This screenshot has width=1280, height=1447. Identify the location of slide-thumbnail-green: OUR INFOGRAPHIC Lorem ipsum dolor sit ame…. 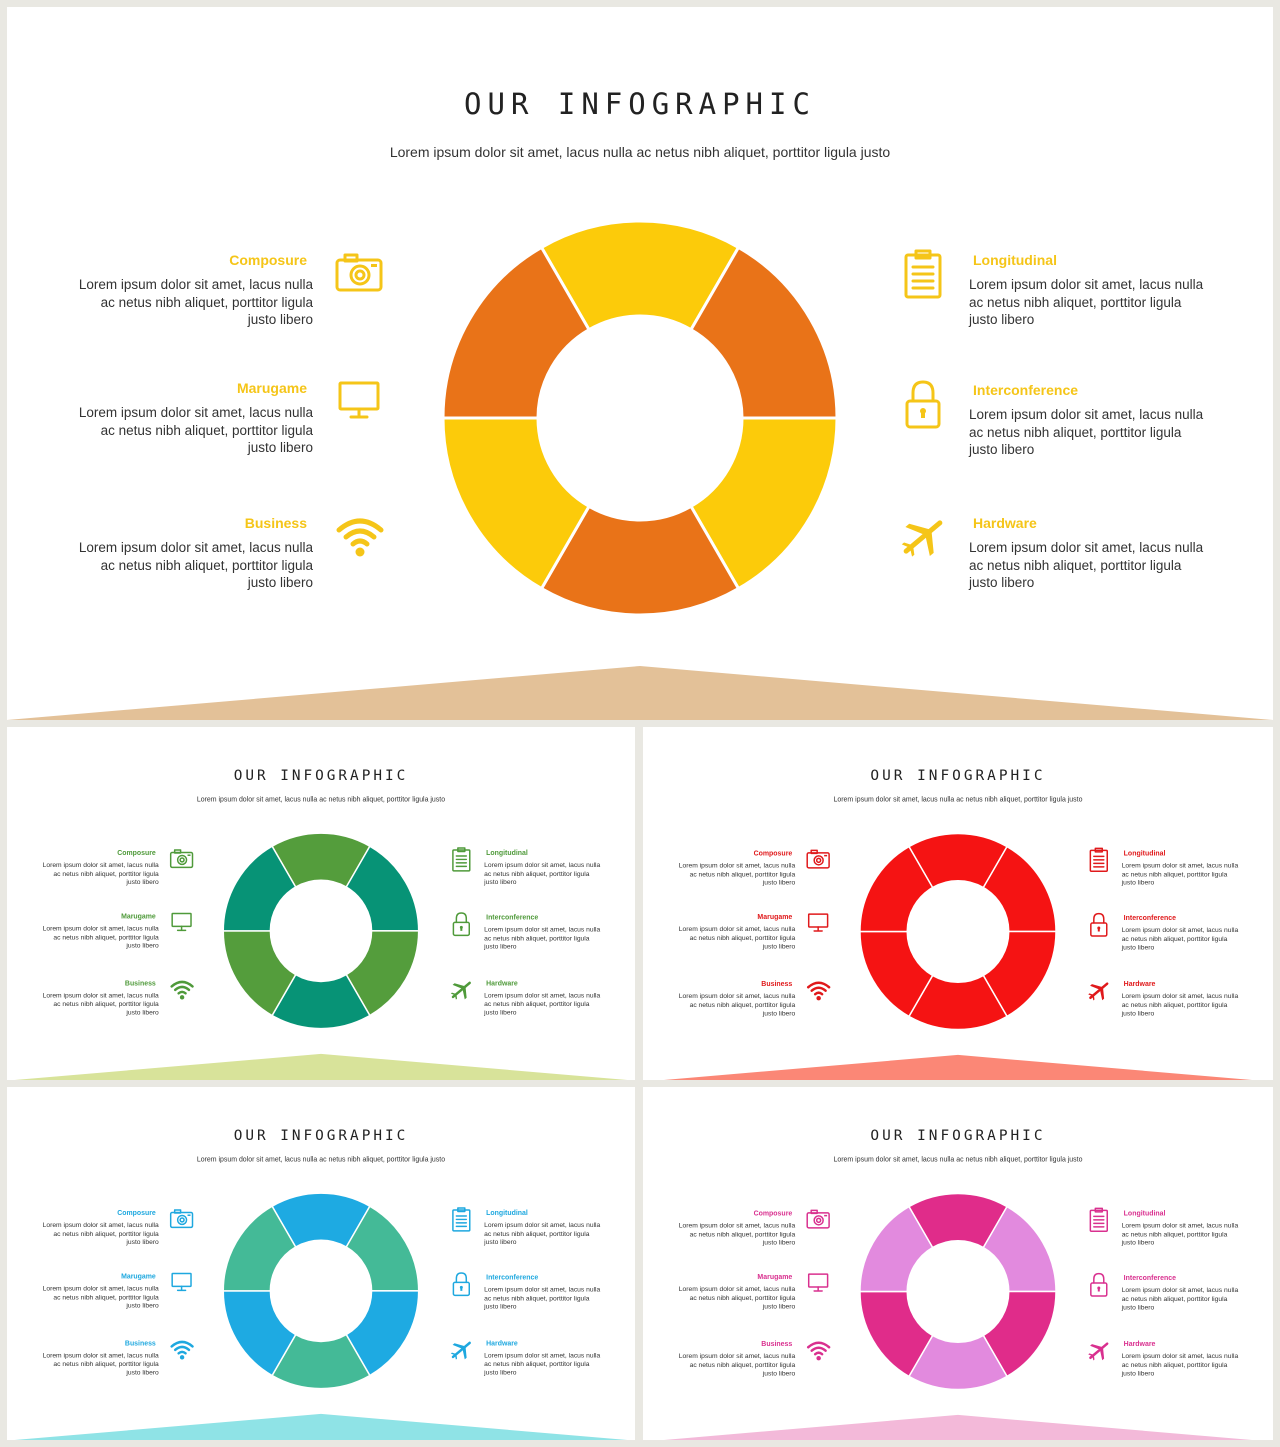
(321, 903).